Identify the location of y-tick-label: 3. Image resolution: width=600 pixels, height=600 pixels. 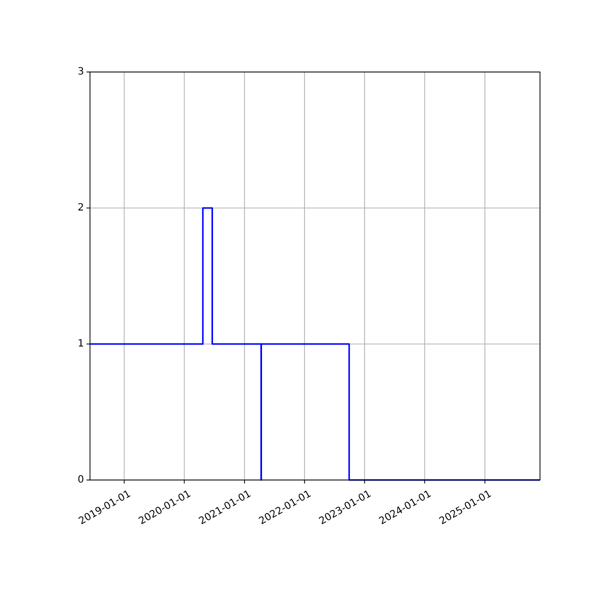
(81, 72).